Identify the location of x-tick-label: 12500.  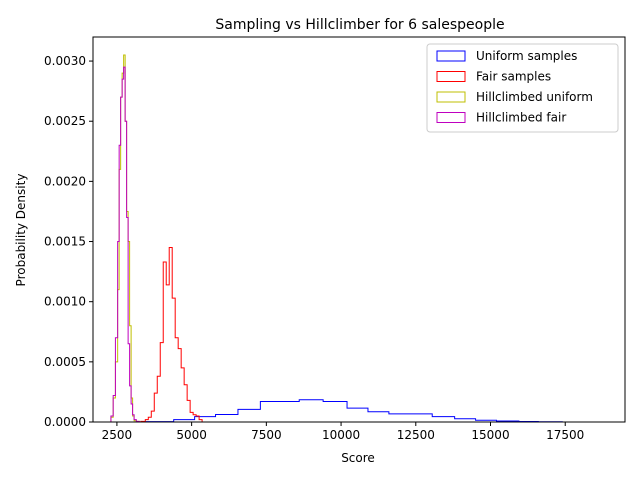
(416, 435).